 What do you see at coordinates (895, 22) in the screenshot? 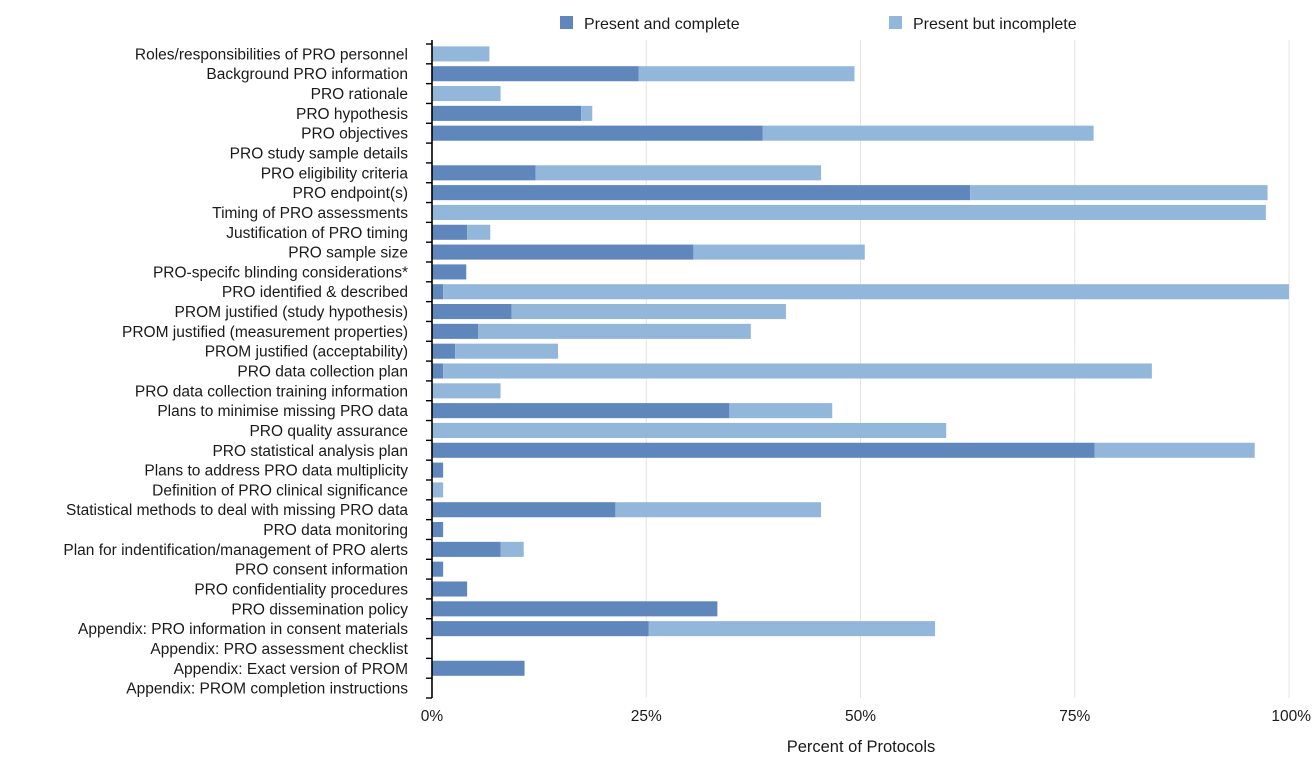
I see `legend-swatch-present-but-incomplete` at bounding box center [895, 22].